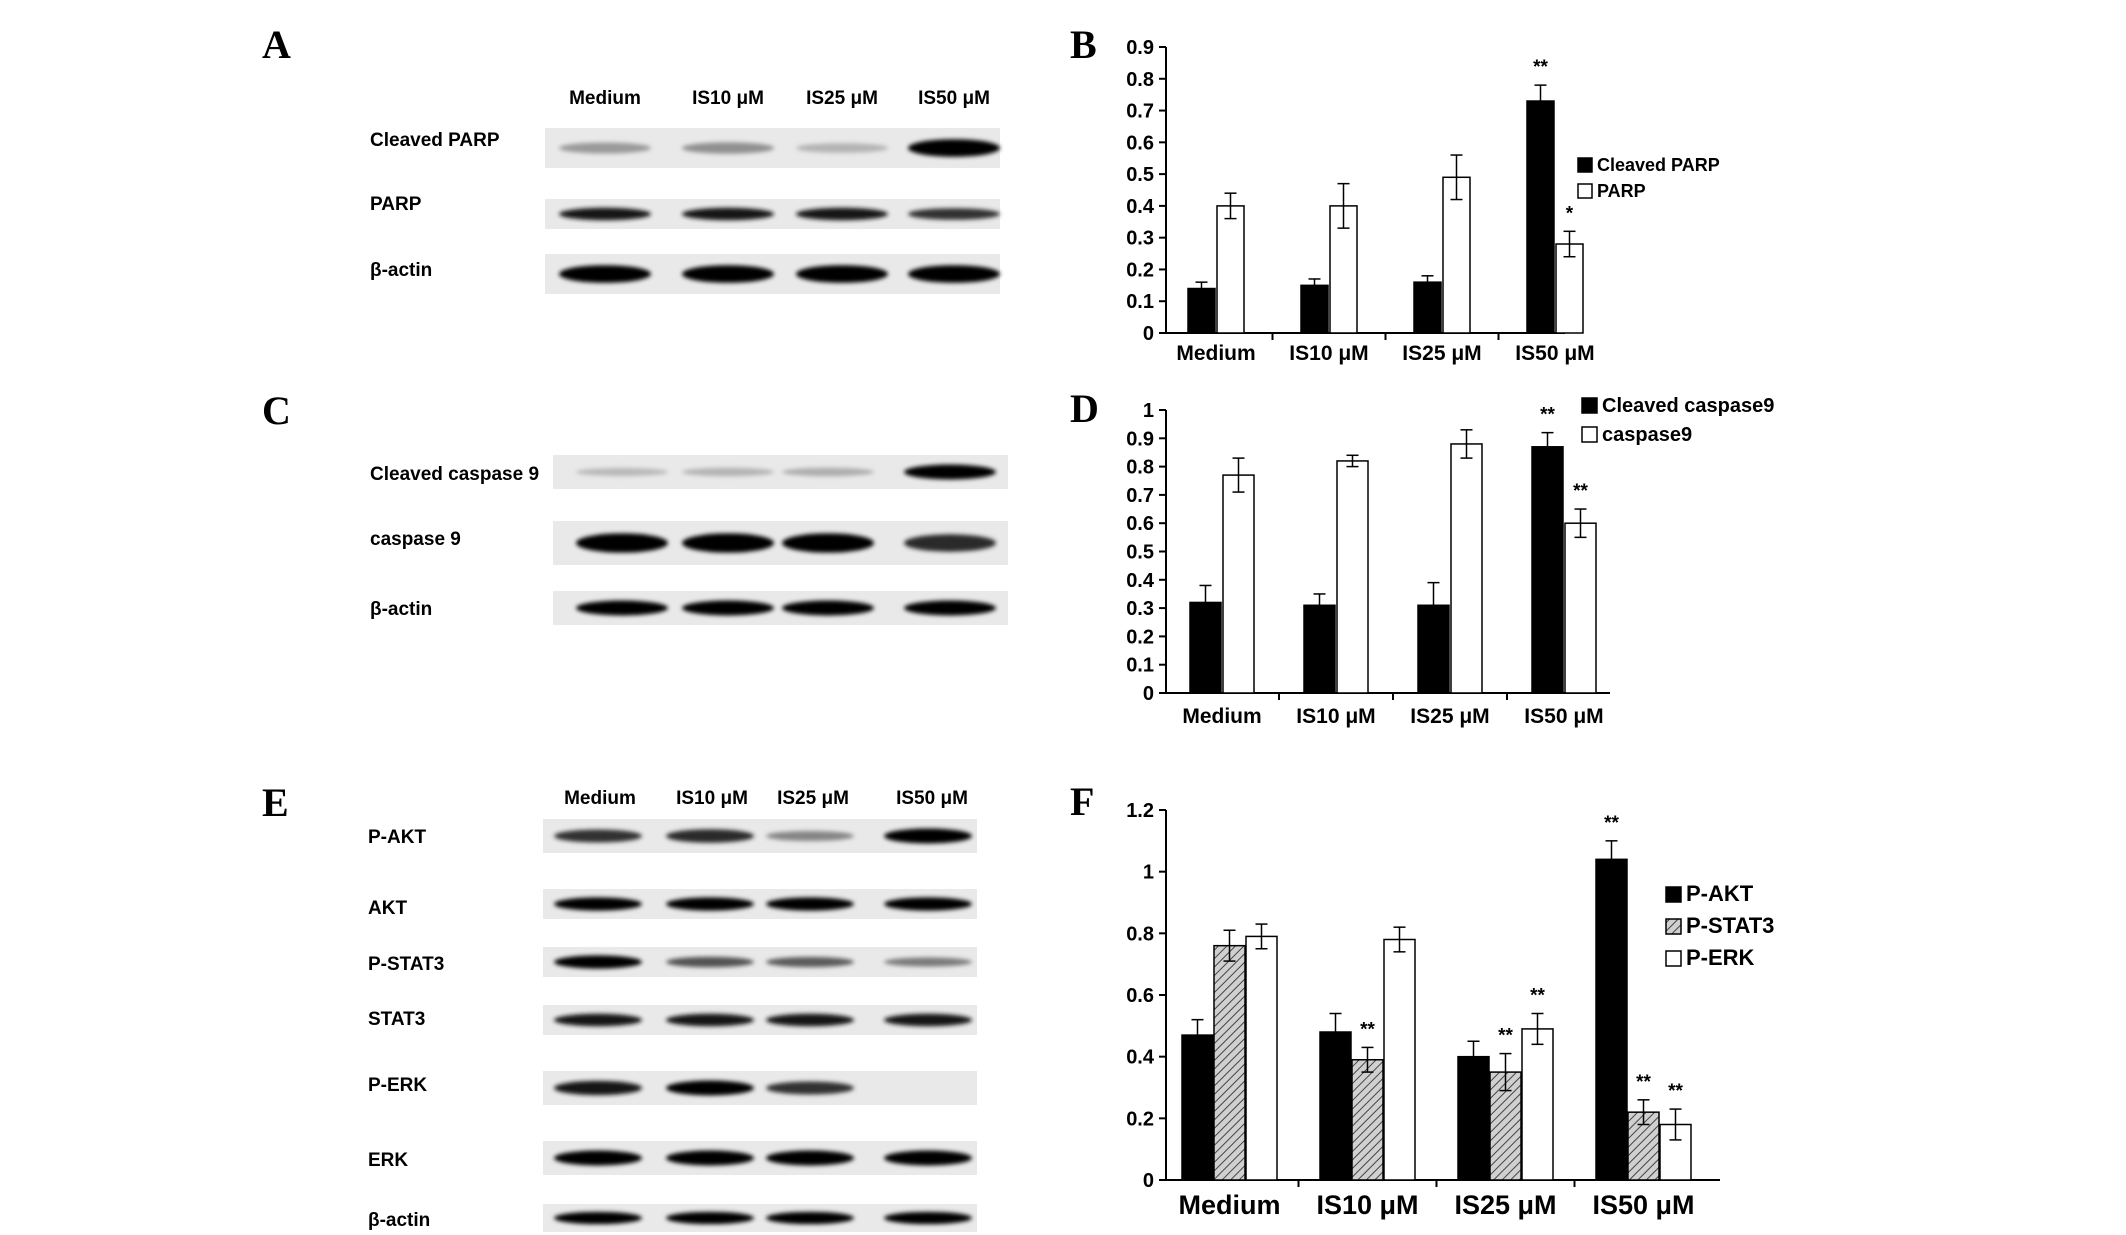 This screenshot has height=1235, width=2126. Describe the element at coordinates (1084, 408) in the screenshot. I see `panel-letter-d: D` at that location.